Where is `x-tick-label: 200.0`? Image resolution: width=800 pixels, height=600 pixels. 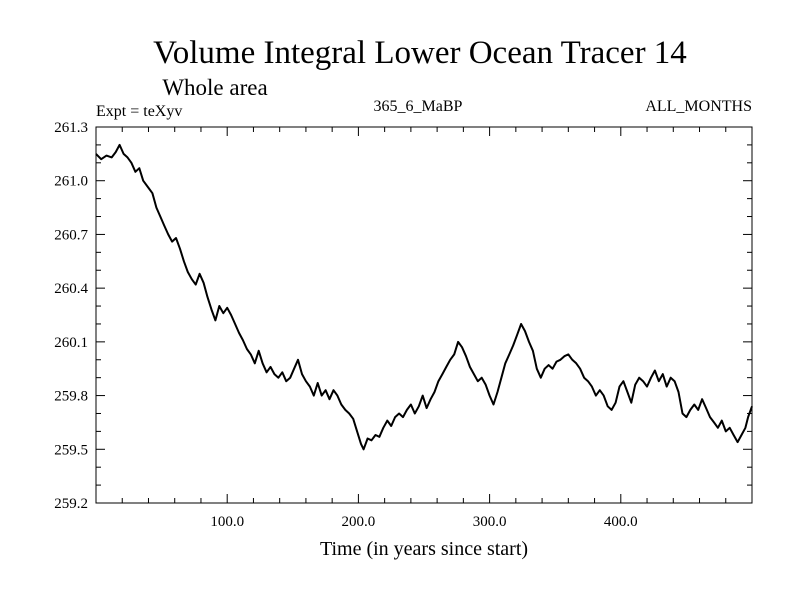 x-tick-label: 200.0 is located at coordinates (359, 522).